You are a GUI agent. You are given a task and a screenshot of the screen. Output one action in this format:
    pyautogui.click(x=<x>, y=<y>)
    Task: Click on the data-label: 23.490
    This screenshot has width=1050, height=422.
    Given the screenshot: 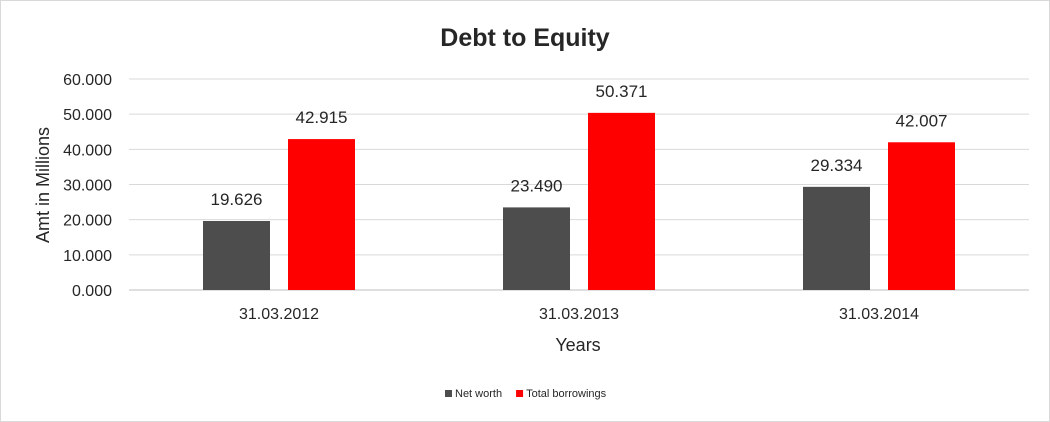 What is the action you would take?
    pyautogui.click(x=537, y=185)
    